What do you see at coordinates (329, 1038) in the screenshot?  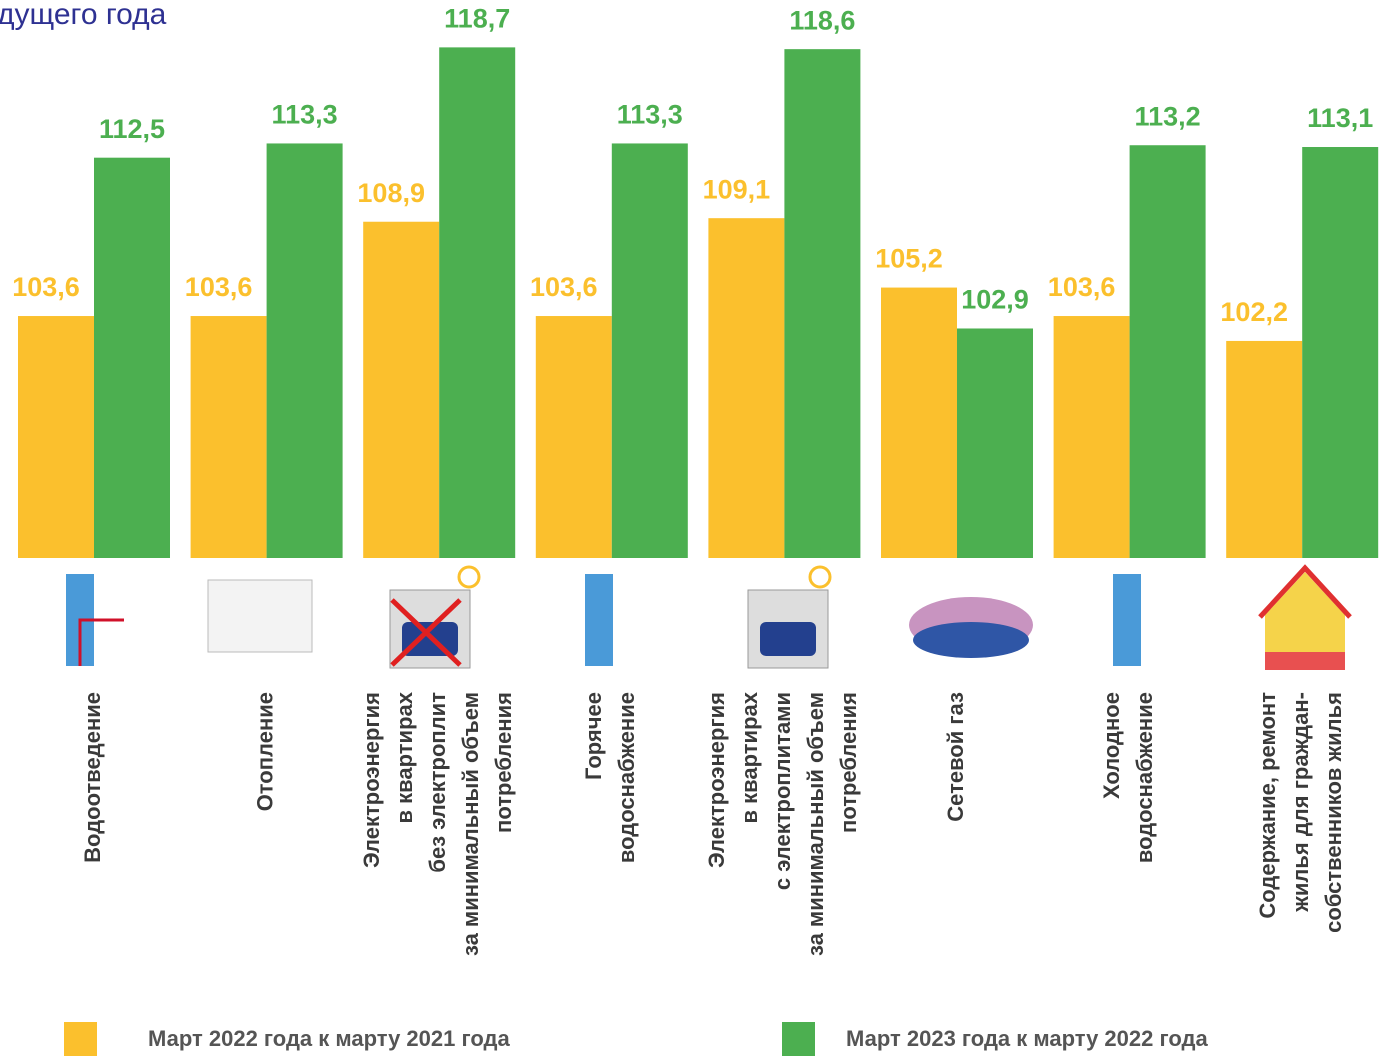 I see `legend-label: Март 2022 года к марту 2021 года` at bounding box center [329, 1038].